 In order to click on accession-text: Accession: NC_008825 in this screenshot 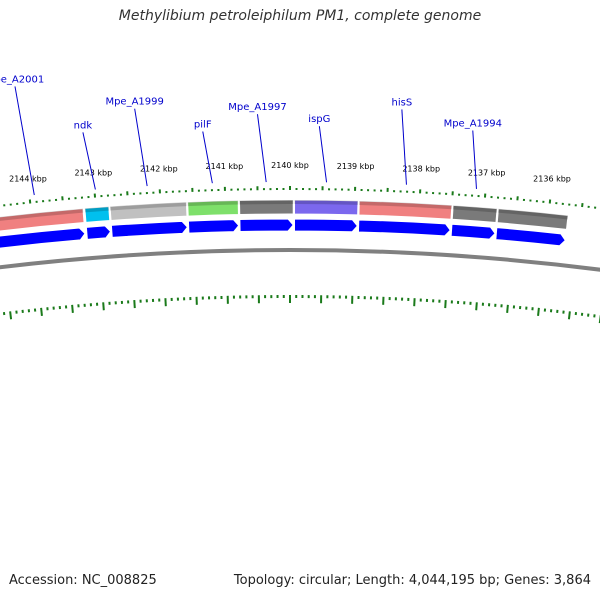, I will do `click(83, 580)`.